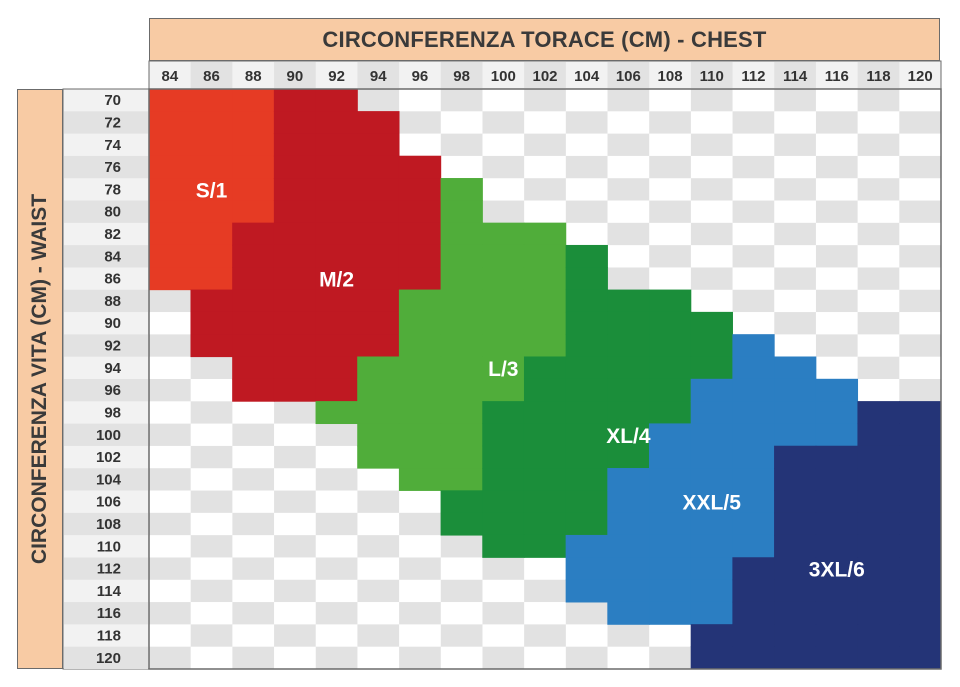 Image resolution: width=960 pixels, height=687 pixels. What do you see at coordinates (920, 76) in the screenshot?
I see `chest-tick-label: 120` at bounding box center [920, 76].